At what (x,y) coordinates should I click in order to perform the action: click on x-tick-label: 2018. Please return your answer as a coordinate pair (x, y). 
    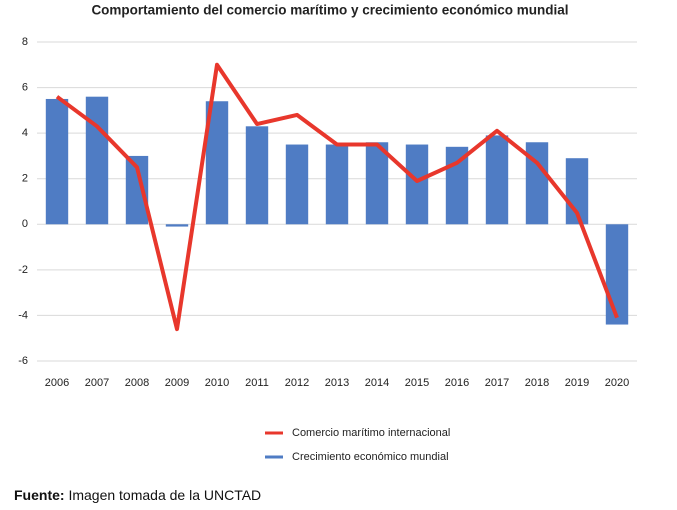
    Looking at the image, I should click on (537, 383).